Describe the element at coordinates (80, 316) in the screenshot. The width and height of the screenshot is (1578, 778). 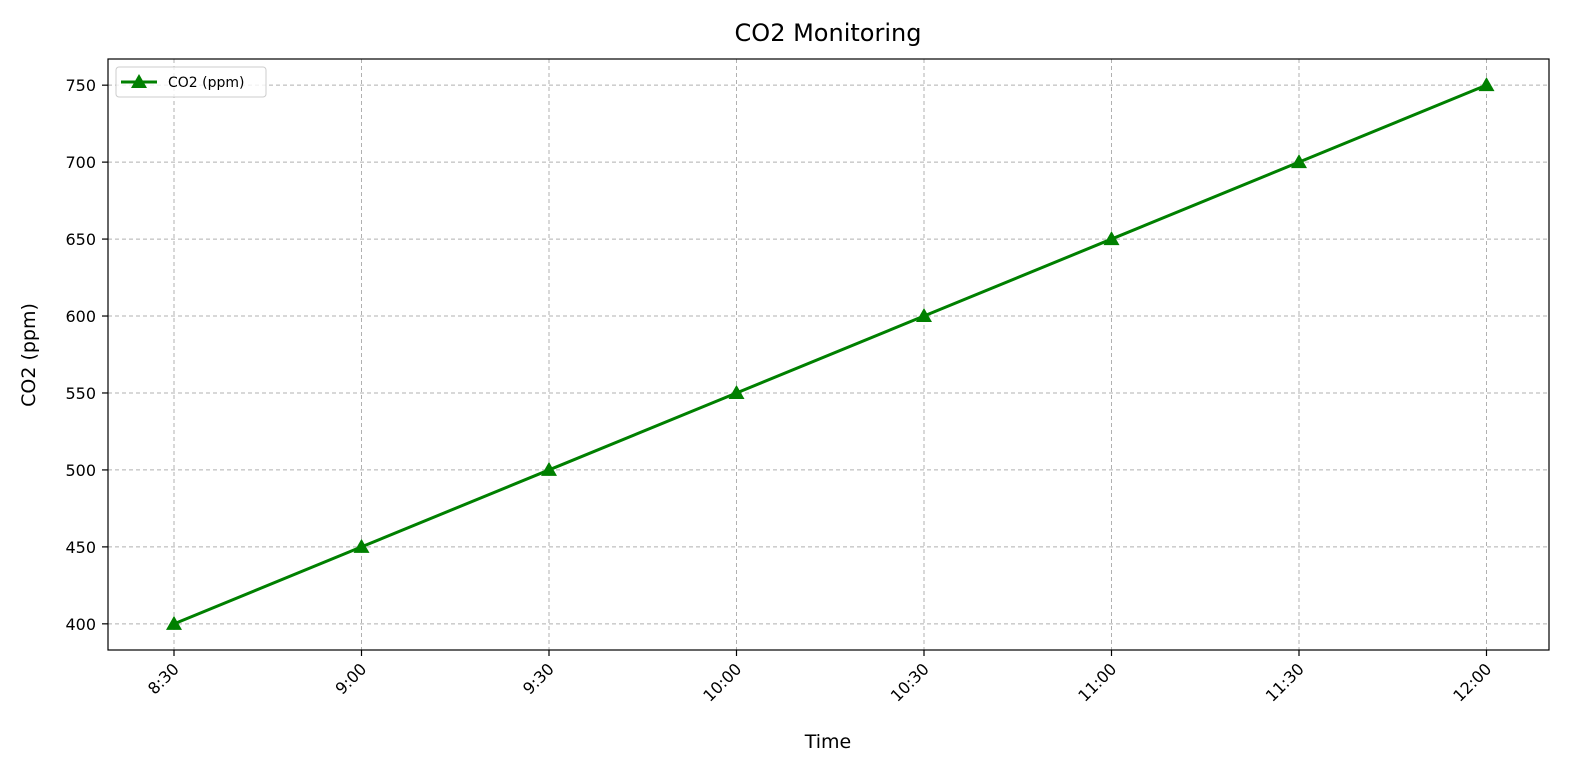
I see `y-tick-label: 600` at that location.